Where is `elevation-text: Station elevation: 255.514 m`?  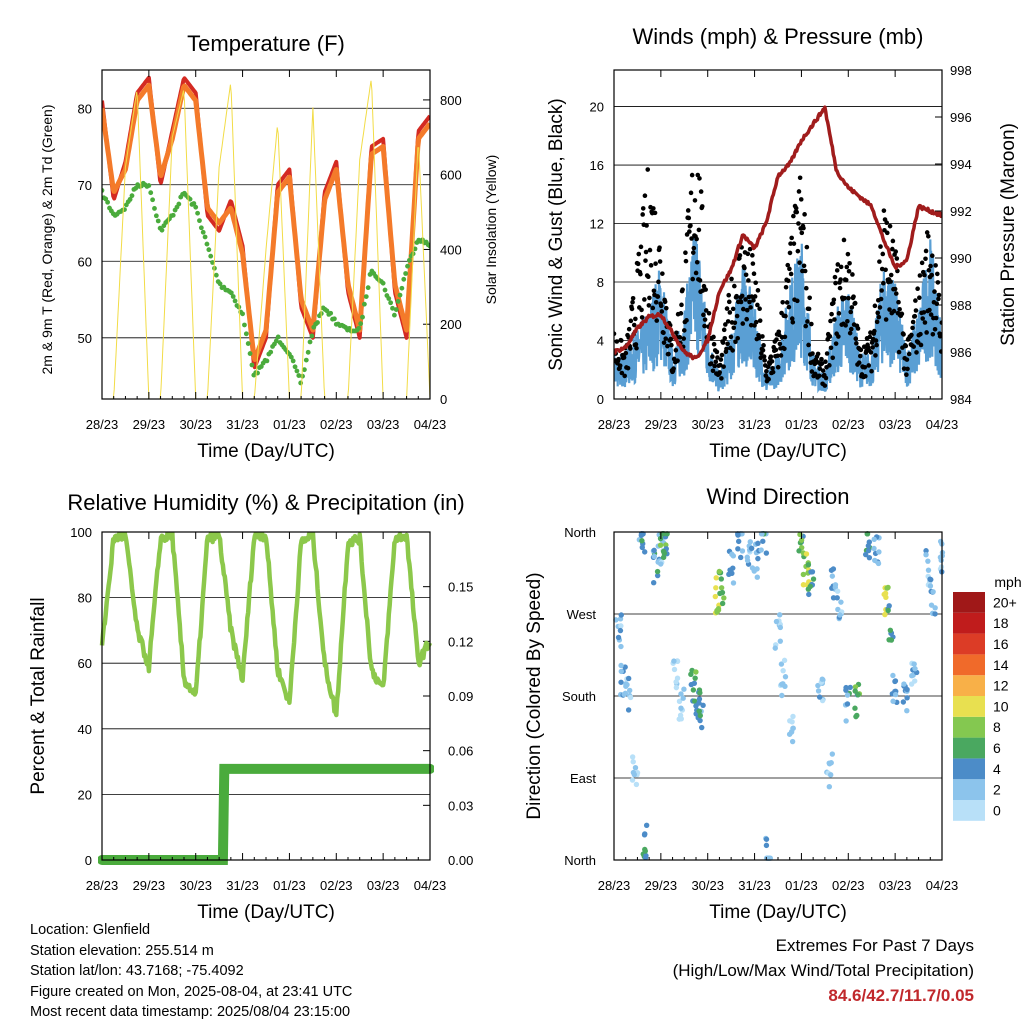 elevation-text: Station elevation: 255.514 m is located at coordinates (122, 950).